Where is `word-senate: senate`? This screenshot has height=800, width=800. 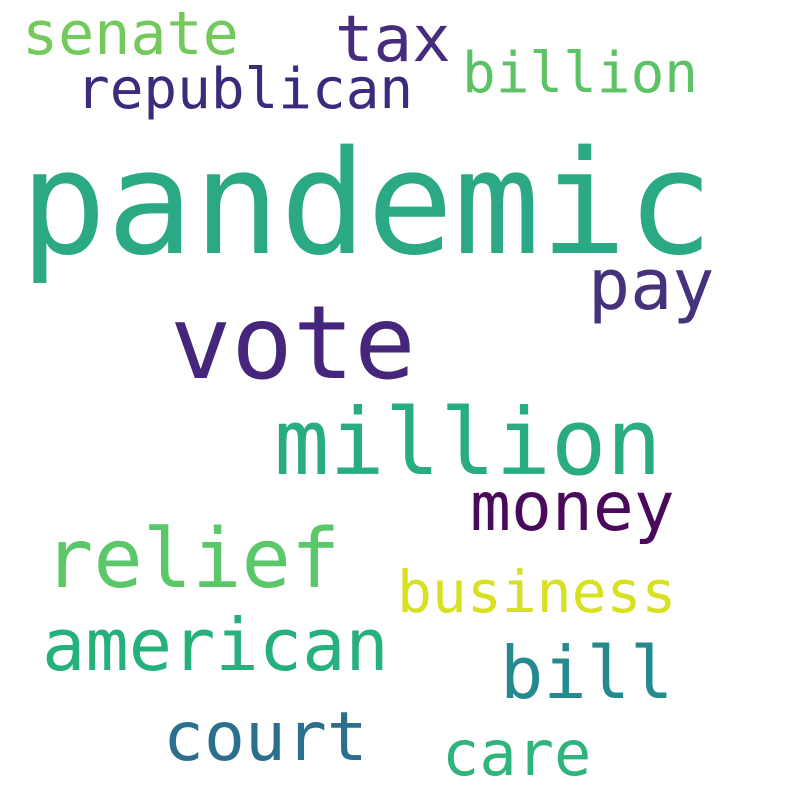 word-senate: senate is located at coordinates (130, 34).